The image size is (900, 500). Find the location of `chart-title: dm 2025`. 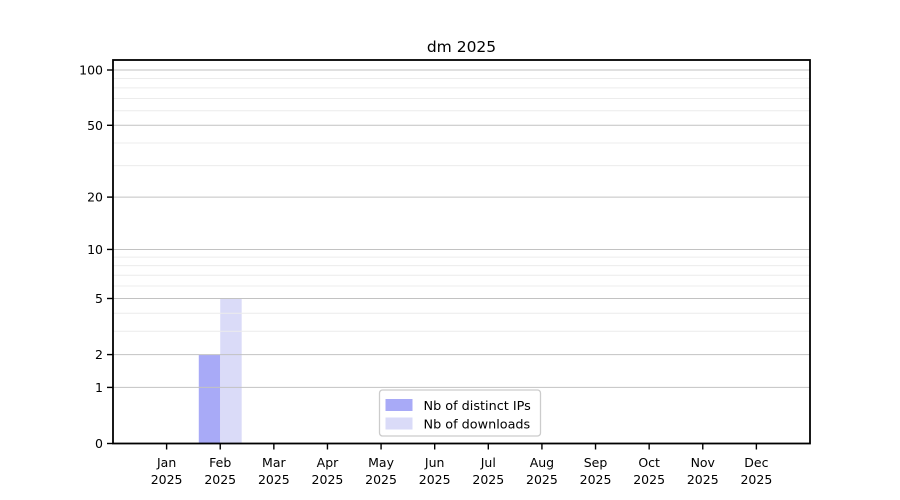

chart-title: dm 2025 is located at coordinates (461, 47).